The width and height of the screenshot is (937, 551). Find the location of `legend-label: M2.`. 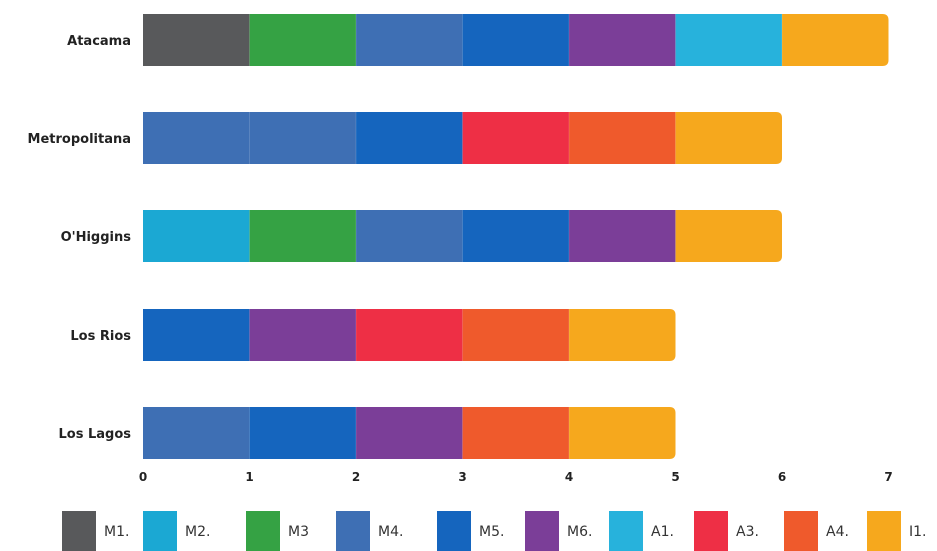

legend-label: M2. is located at coordinates (197, 532).